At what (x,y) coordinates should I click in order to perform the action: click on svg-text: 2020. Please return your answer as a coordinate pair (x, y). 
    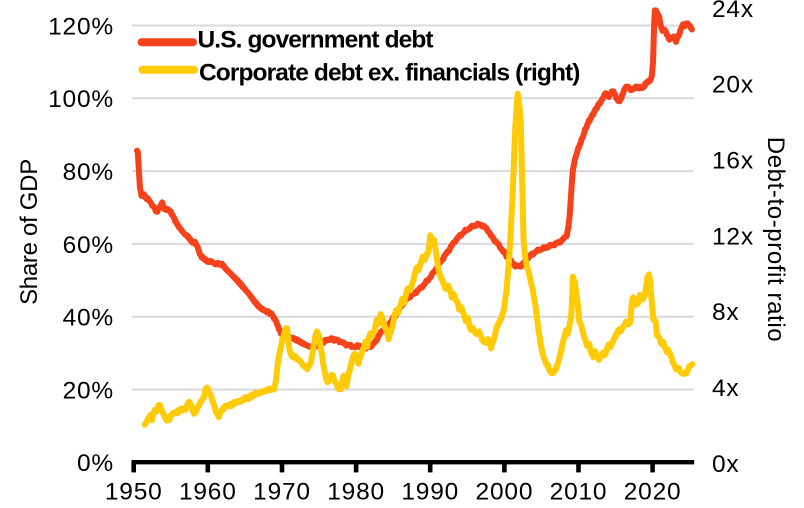
    Looking at the image, I should click on (653, 491).